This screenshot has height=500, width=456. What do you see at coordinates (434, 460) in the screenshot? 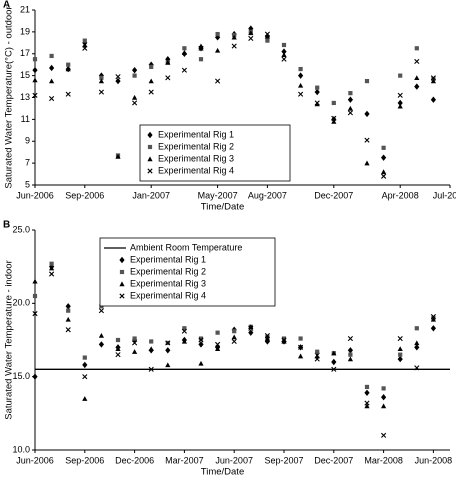
I see `x-tick-label: Jun-2008` at bounding box center [434, 460].